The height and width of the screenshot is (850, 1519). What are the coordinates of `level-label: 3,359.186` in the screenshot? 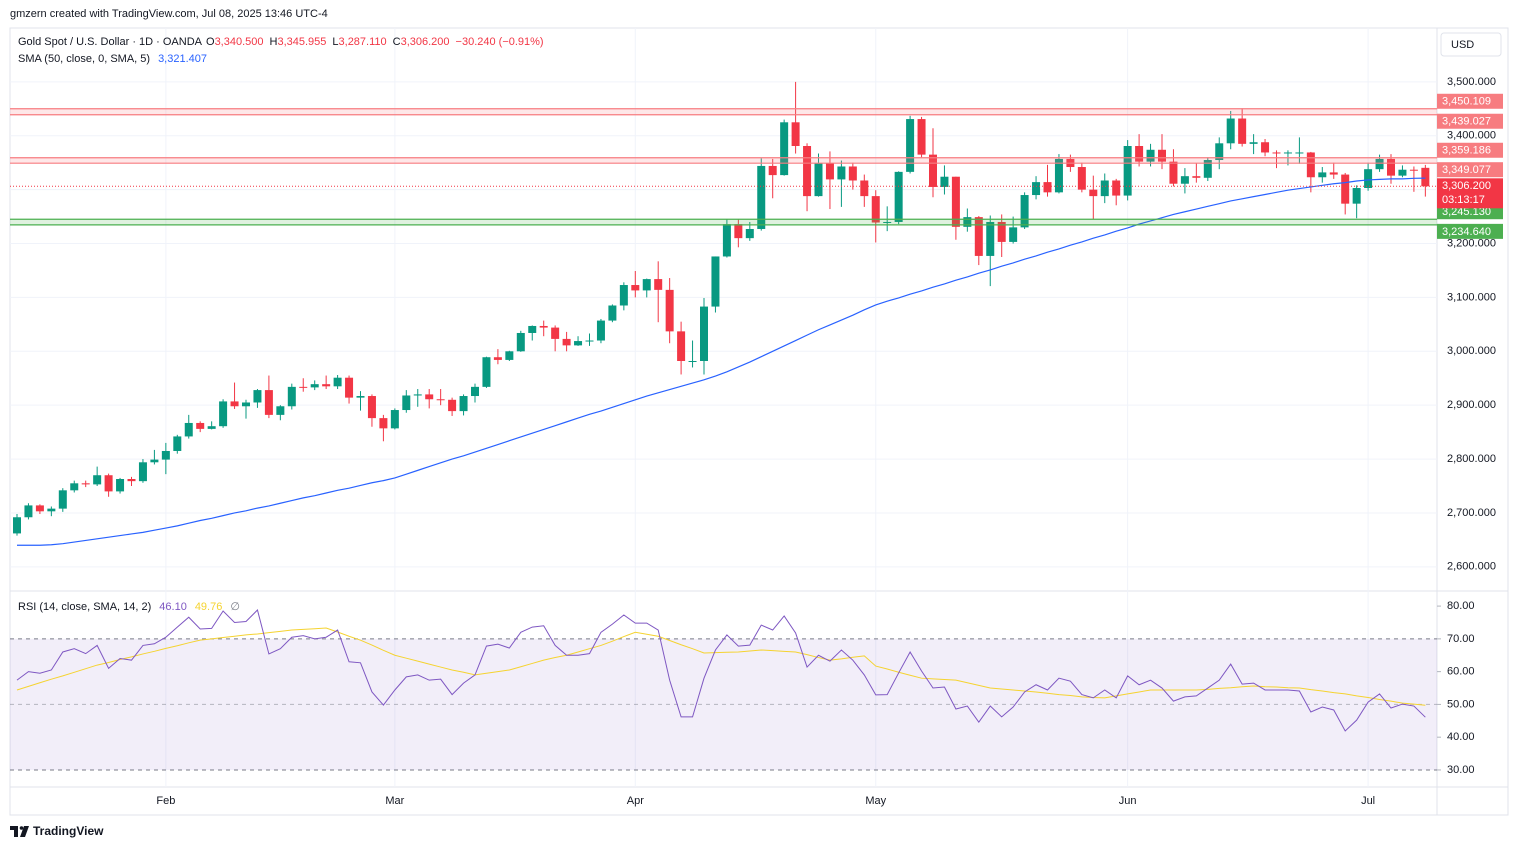 It's located at (1466, 151).